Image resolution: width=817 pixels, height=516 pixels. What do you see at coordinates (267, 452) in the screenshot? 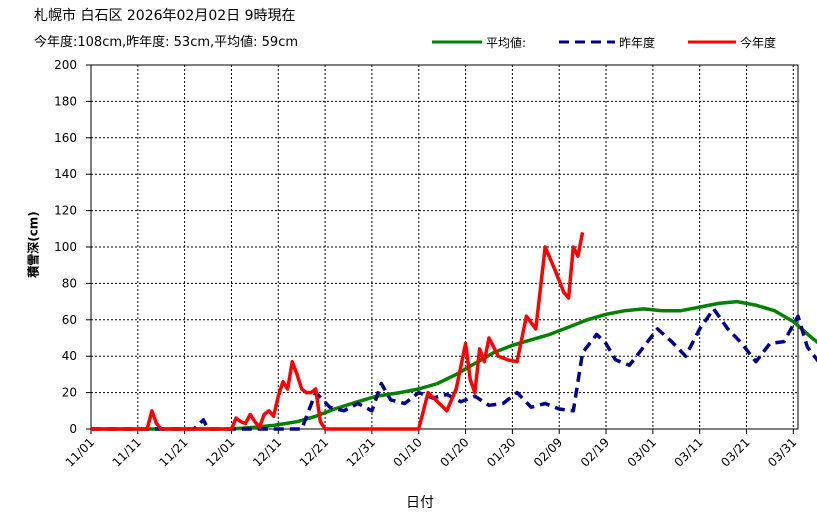
I see `x-tick-label: 12/11` at bounding box center [267, 452].